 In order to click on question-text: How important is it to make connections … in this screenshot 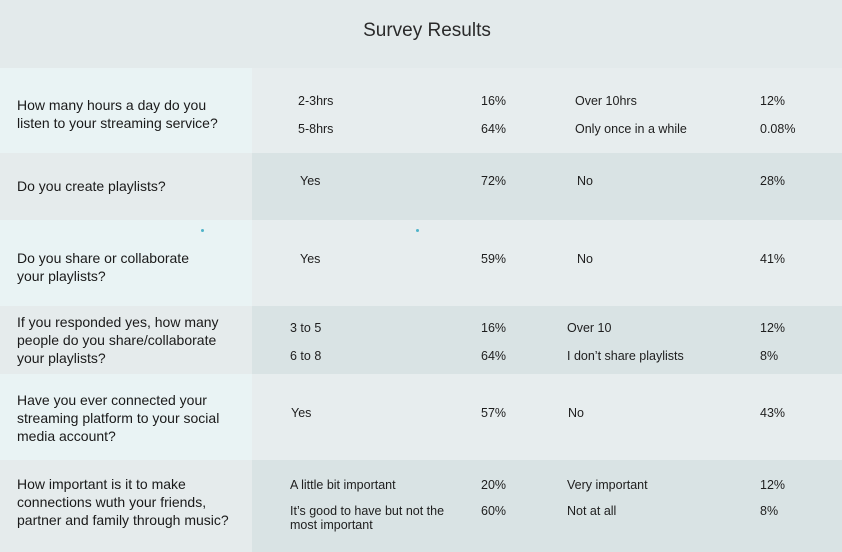, I will do `click(123, 502)`.